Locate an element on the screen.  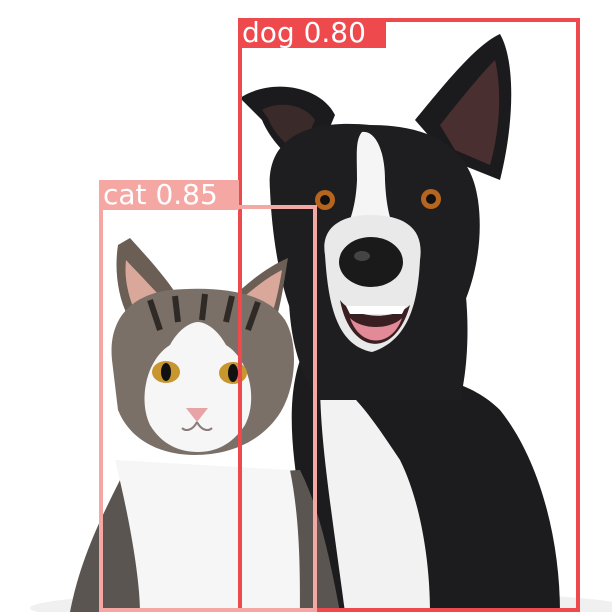
dog-class-name: dog is located at coordinates (268, 33).